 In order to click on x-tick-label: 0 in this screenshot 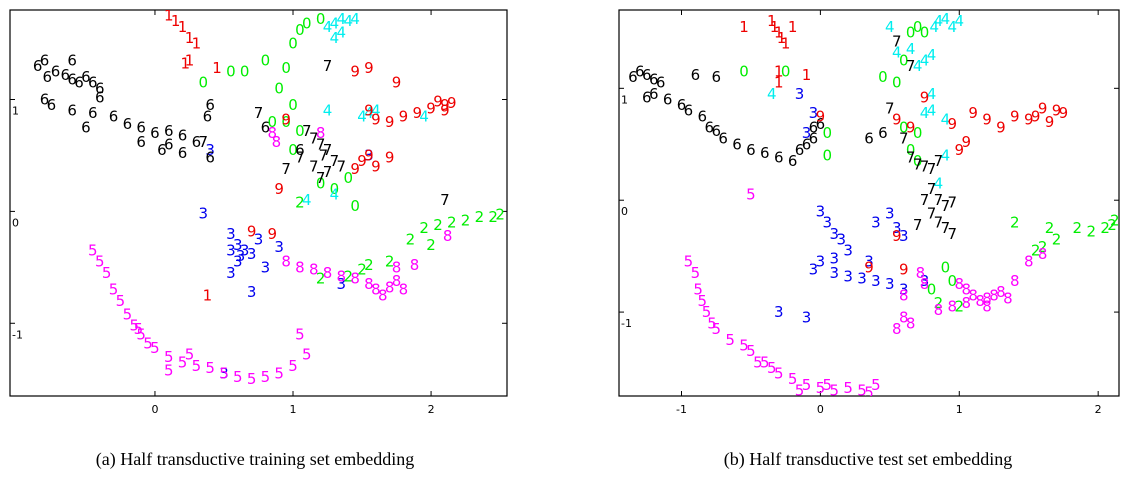, I will do `click(154, 409)`.